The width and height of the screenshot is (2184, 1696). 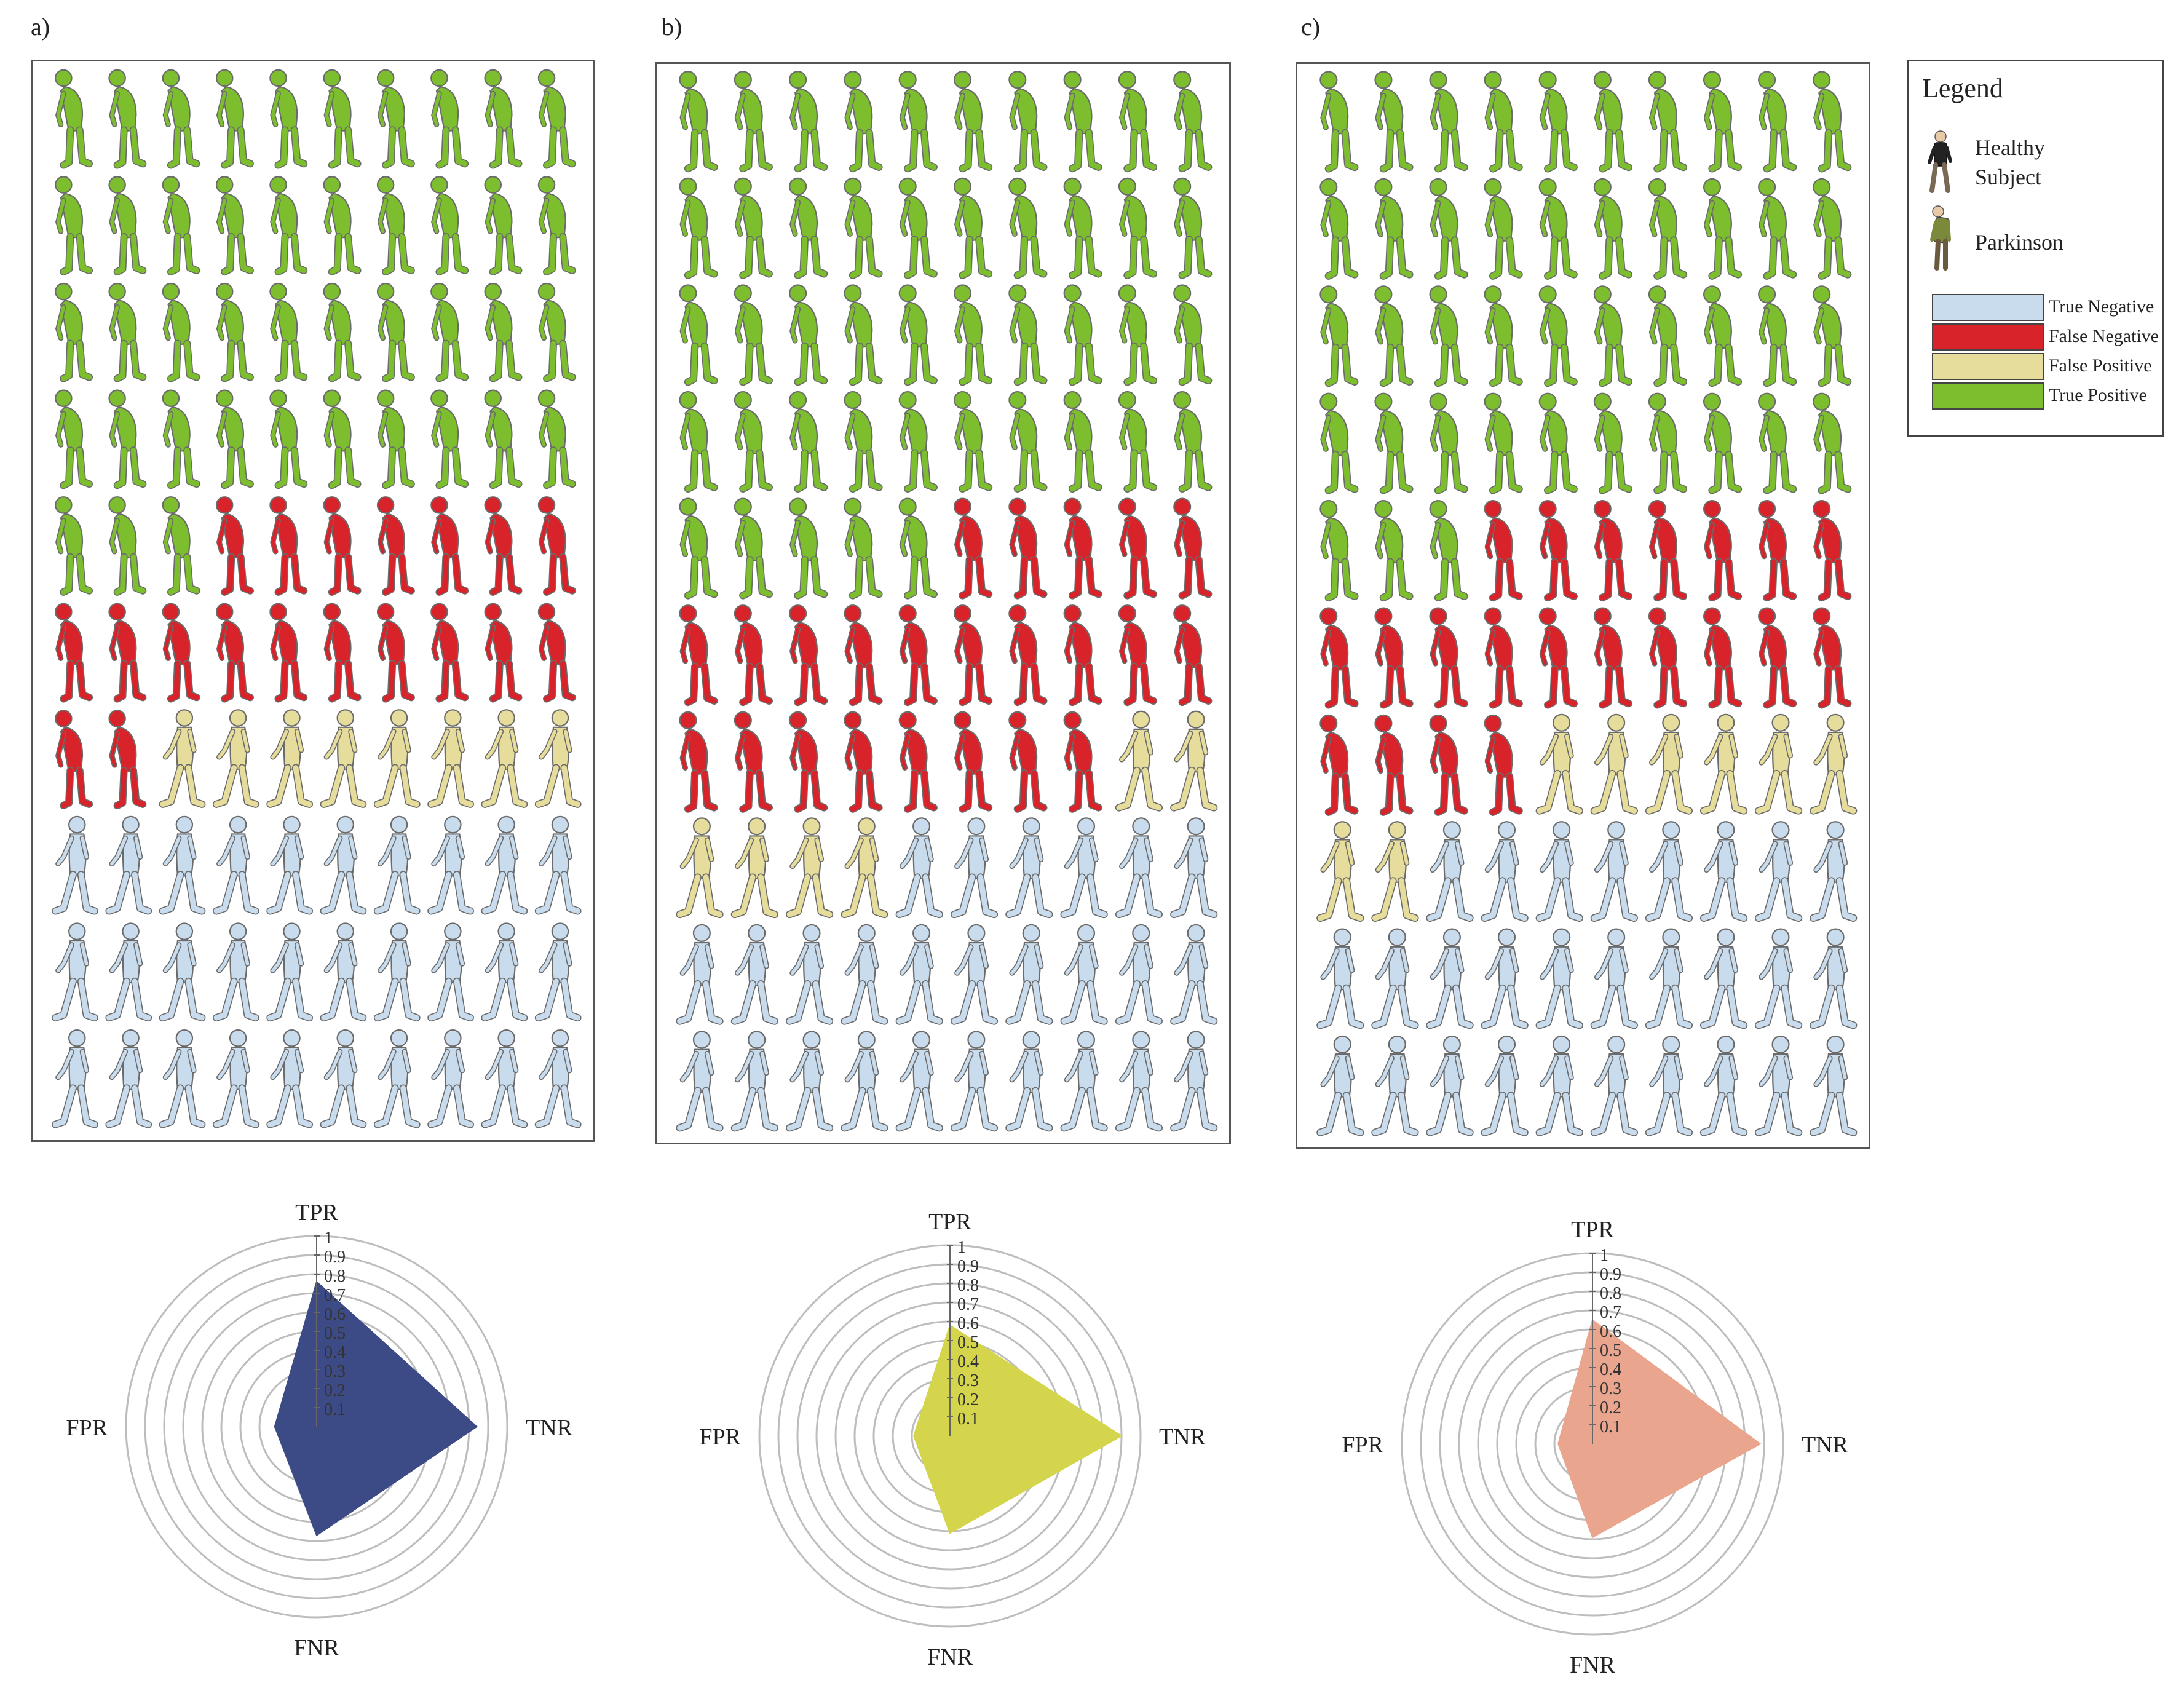 What do you see at coordinates (2043, 396) in the screenshot?
I see `legend-entry-true-positive: True Positive` at bounding box center [2043, 396].